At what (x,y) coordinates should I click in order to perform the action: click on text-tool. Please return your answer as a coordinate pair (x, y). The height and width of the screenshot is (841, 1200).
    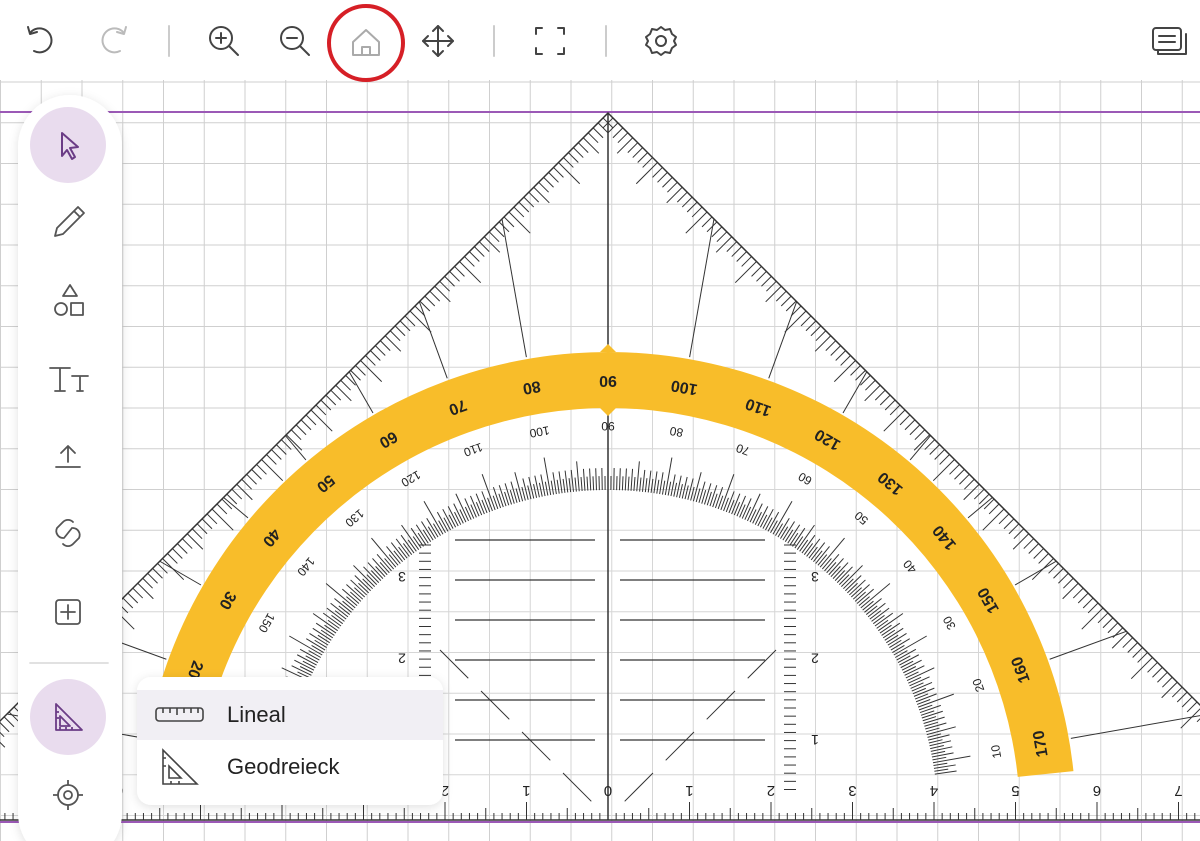
    Looking at the image, I should click on (69, 379).